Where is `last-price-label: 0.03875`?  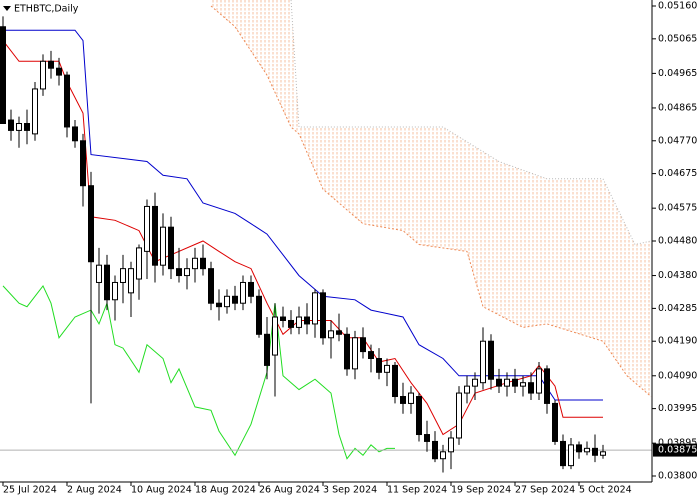
last-price-label: 0.03875 is located at coordinates (677, 450).